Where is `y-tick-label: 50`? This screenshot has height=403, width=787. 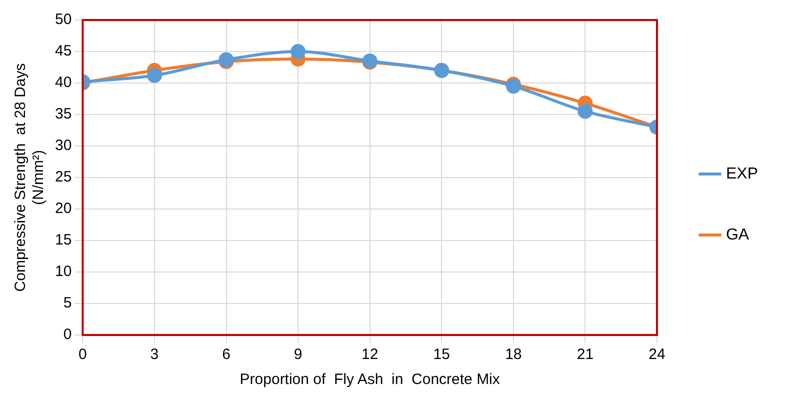 y-tick-label: 50 is located at coordinates (63, 19).